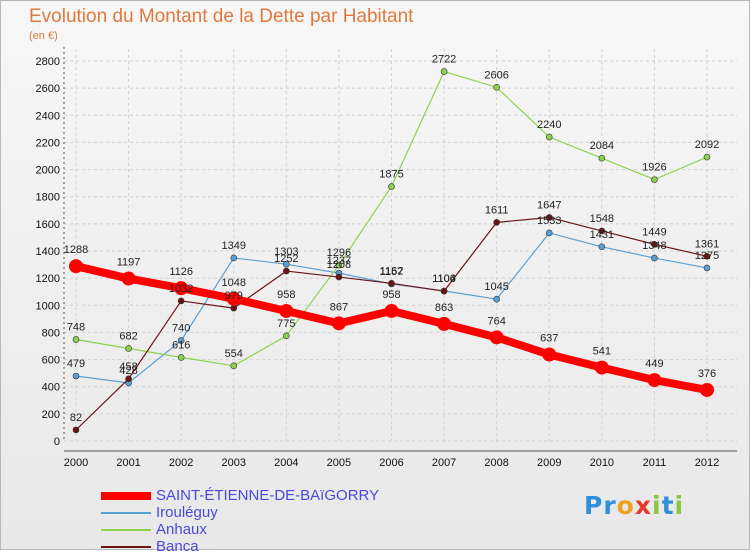 The image size is (750, 555). I want to click on data-label-irouleguy: 479, so click(76, 364).